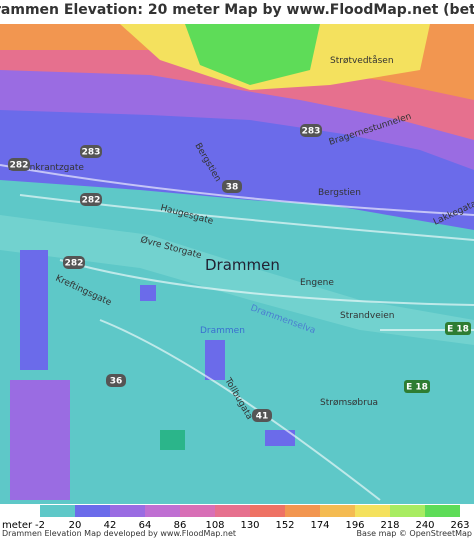 The width and height of the screenshot is (474, 538). I want to click on legend-tick: 218, so click(389, 525).